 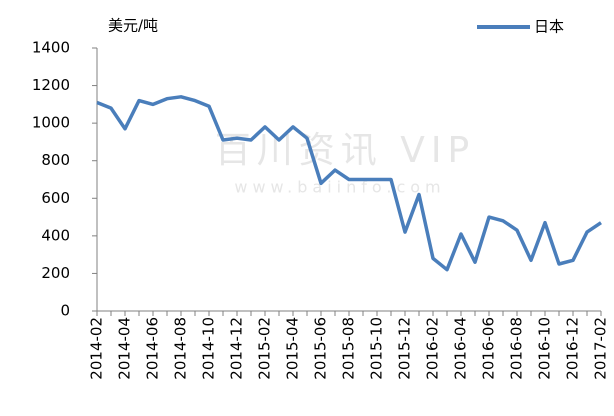 I want to click on y-tick-label: 200, so click(x=55, y=273).